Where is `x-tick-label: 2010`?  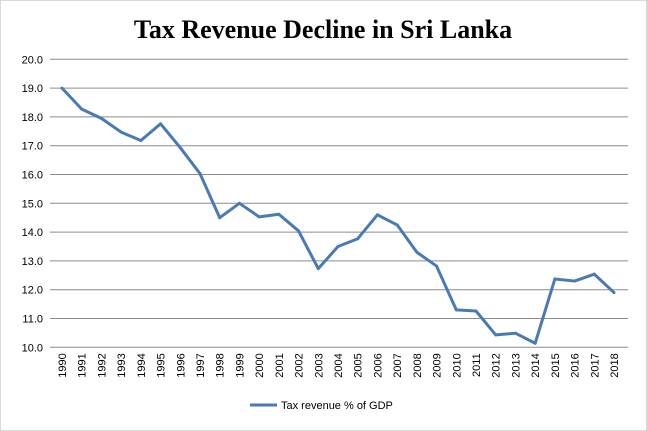 x-tick-label: 2010 is located at coordinates (457, 365).